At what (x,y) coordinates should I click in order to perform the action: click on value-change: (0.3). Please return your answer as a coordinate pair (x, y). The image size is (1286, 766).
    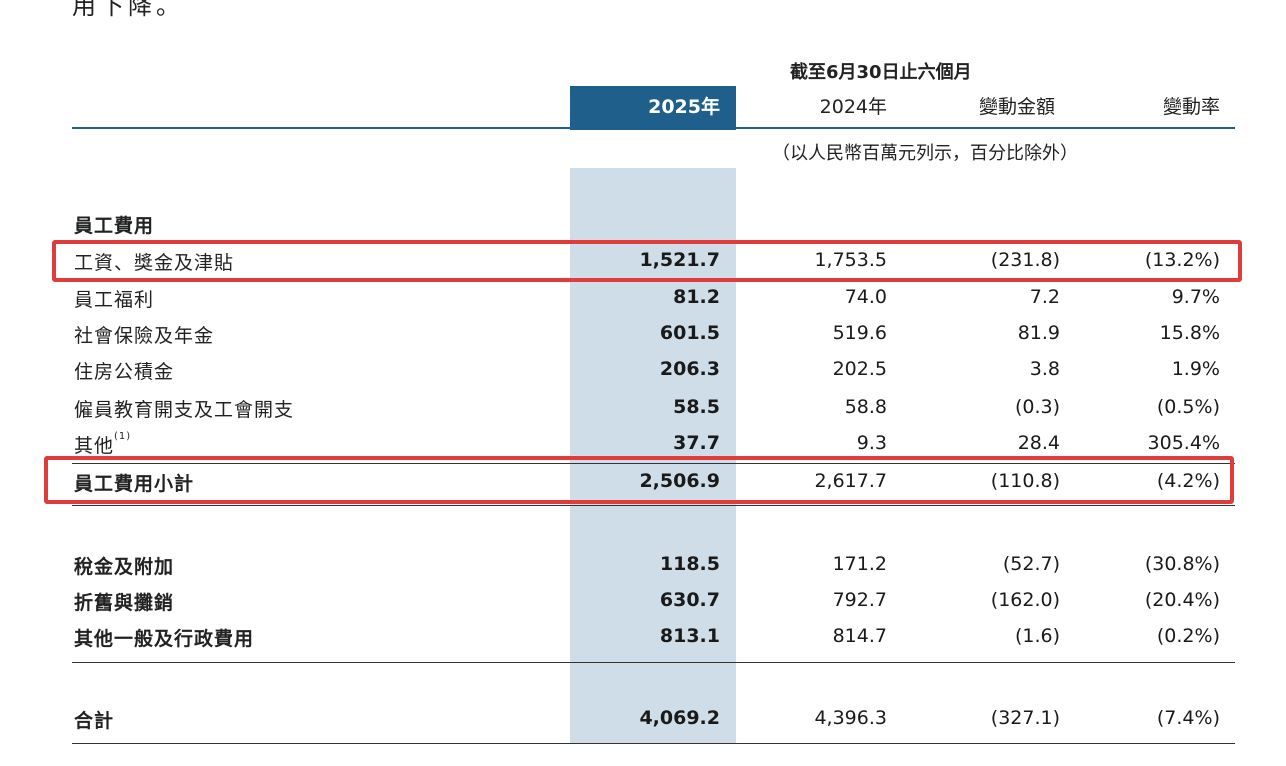
    Looking at the image, I should click on (1037, 407).